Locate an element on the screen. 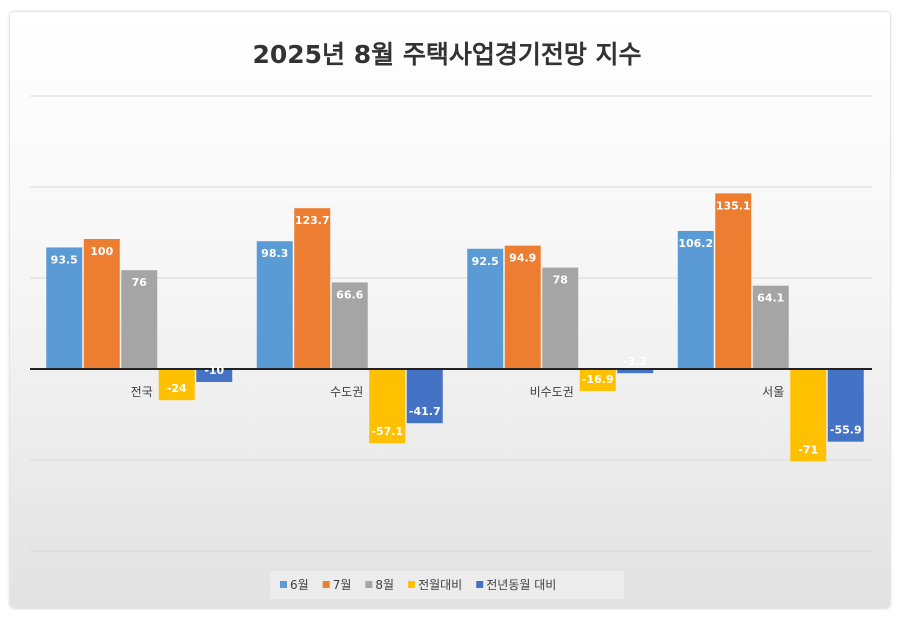  data-label: -55.9 is located at coordinates (846, 430).